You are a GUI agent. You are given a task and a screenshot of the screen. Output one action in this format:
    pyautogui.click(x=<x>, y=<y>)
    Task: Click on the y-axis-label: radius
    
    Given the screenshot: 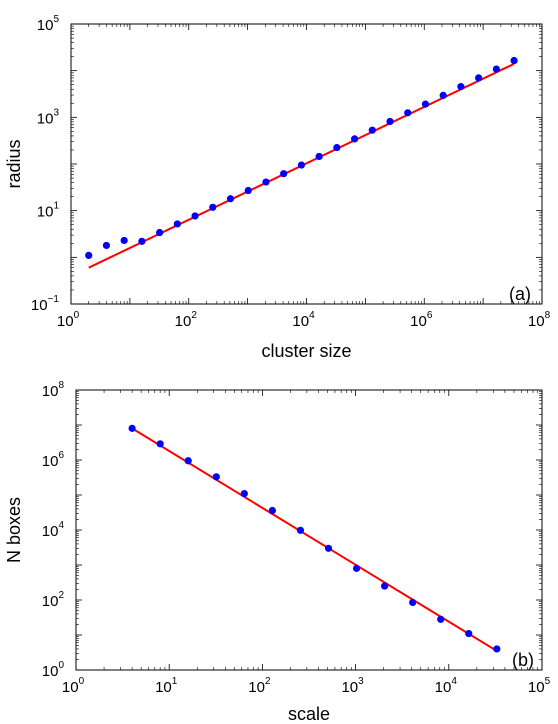 What is the action you would take?
    pyautogui.click(x=14, y=163)
    